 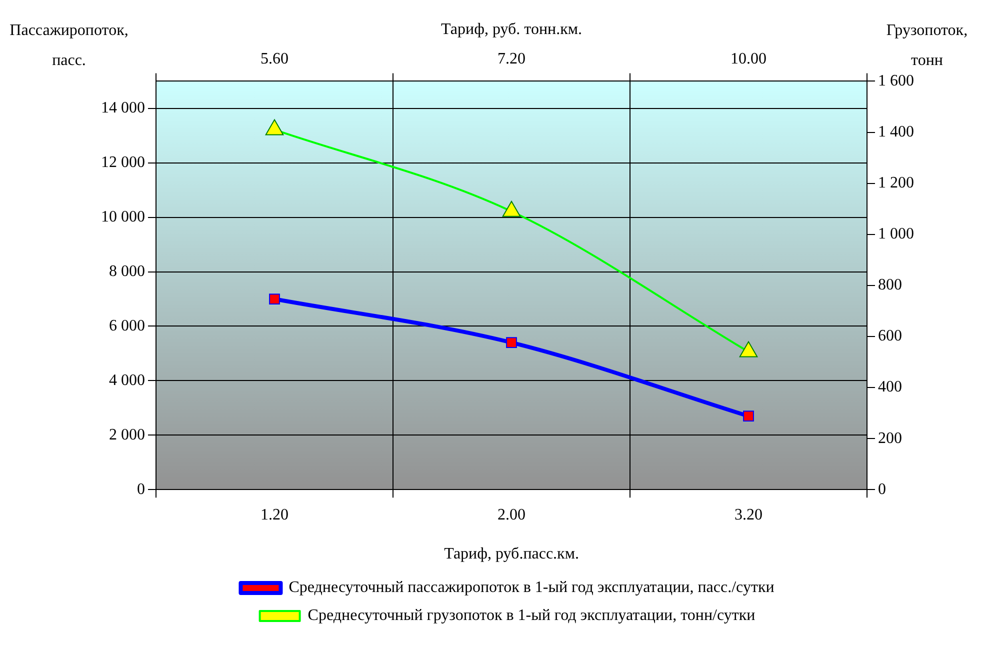 What do you see at coordinates (69, 46) in the screenshot?
I see `y-axis-title: Пассажиропоток, пасс.` at bounding box center [69, 46].